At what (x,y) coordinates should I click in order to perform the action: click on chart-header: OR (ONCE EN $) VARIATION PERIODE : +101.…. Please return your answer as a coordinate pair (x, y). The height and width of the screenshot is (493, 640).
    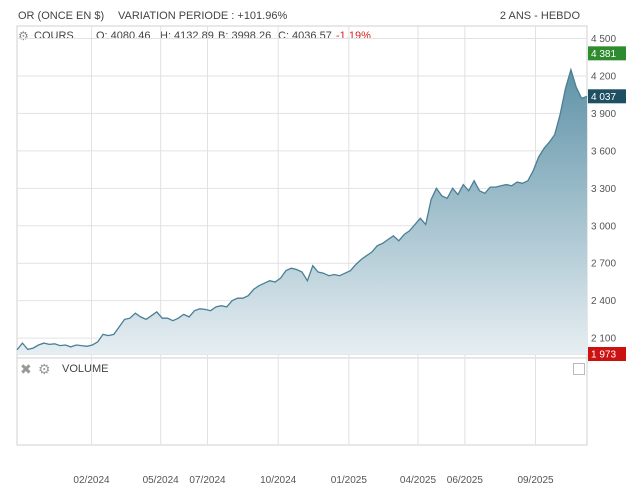
    Looking at the image, I should click on (320, 13).